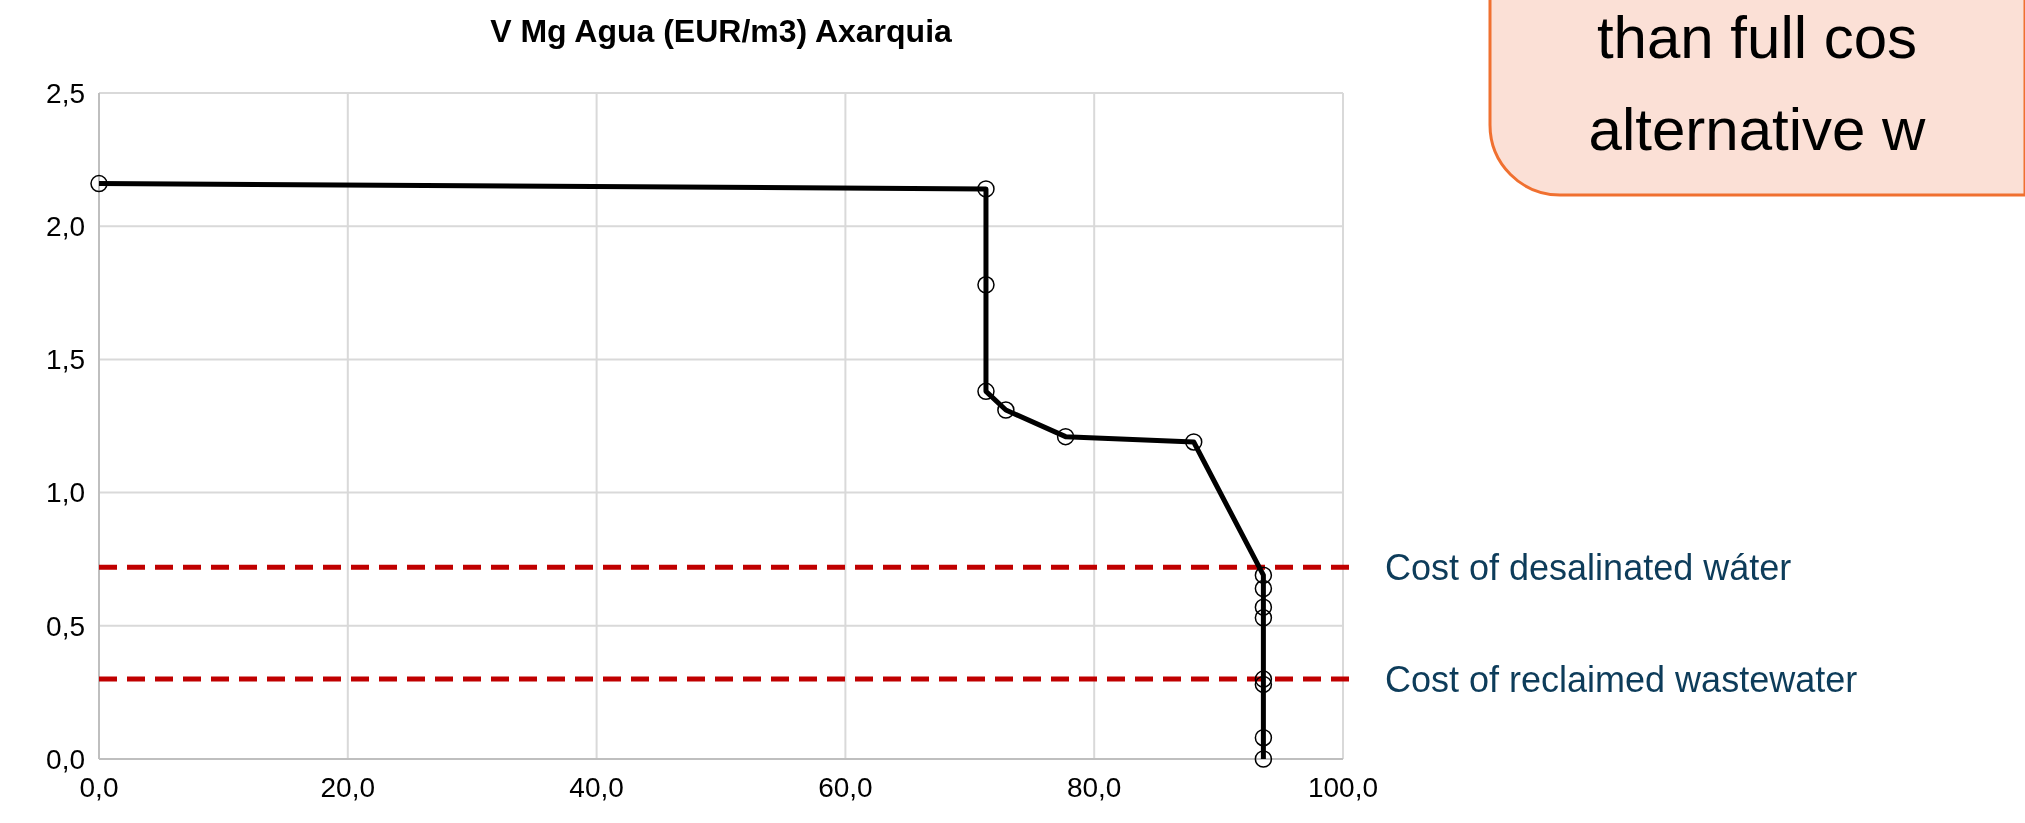  What do you see at coordinates (596, 787) in the screenshot?
I see `x-tick-label: 40,0` at bounding box center [596, 787].